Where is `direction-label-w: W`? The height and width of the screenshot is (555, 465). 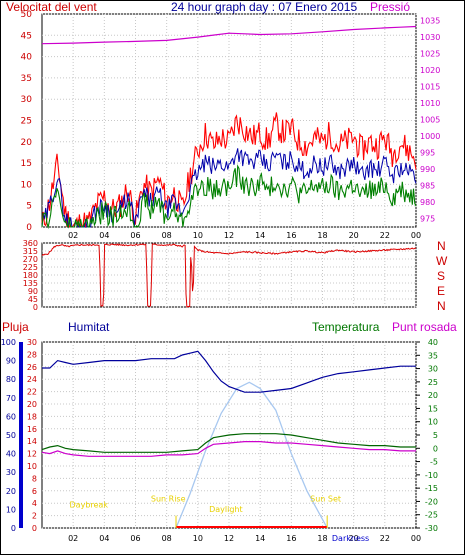 direction-label-w: W is located at coordinates (442, 261).